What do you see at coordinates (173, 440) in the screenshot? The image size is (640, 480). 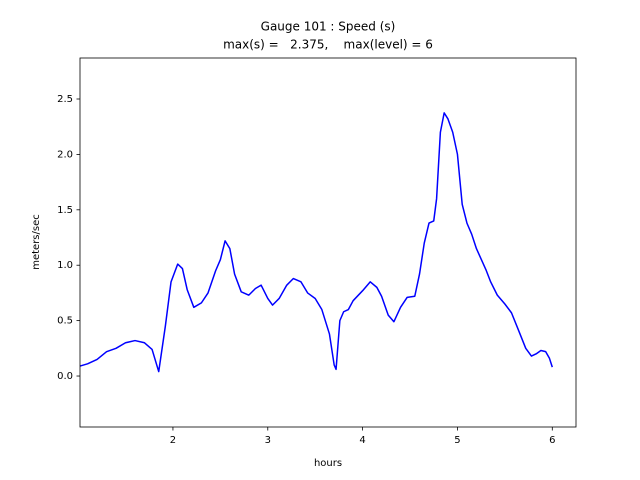 I see `x-tick-label: 2` at bounding box center [173, 440].